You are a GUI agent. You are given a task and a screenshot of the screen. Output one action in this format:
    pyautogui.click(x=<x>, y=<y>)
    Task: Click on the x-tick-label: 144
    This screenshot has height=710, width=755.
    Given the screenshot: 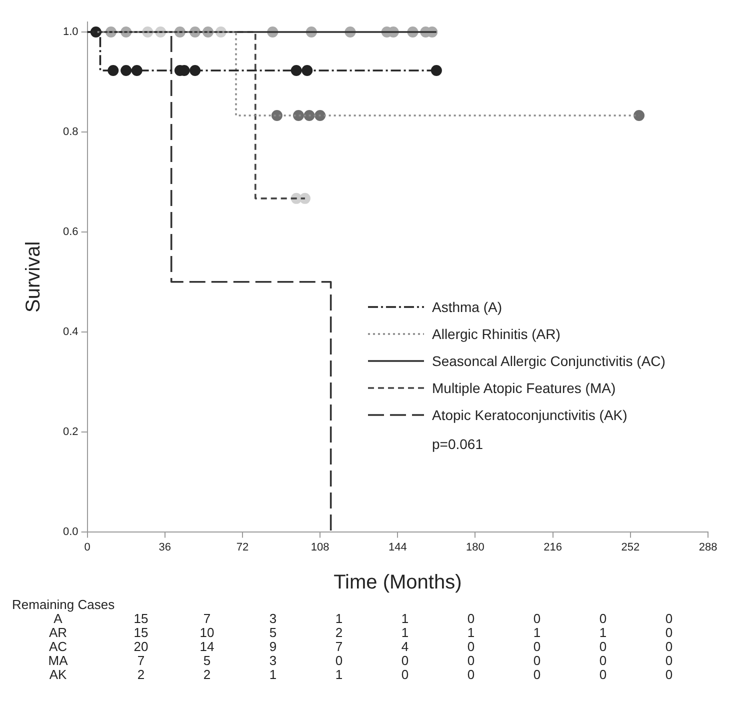 What is the action you would take?
    pyautogui.click(x=397, y=547)
    